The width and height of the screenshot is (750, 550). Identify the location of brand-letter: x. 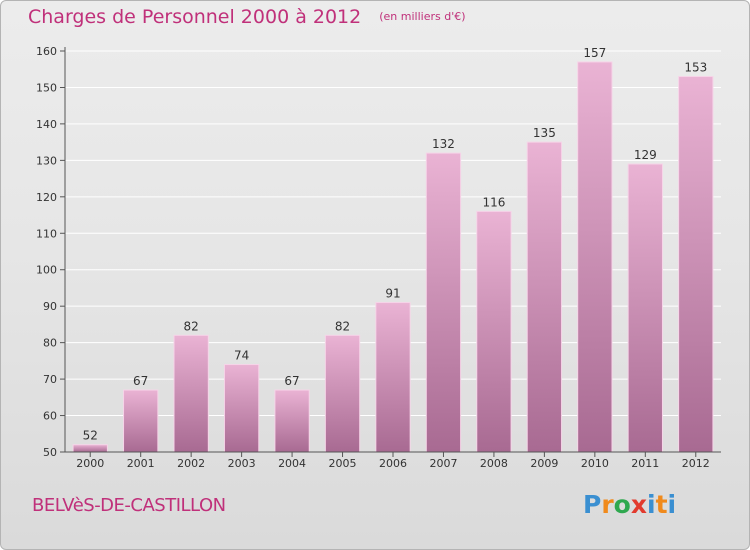
(638, 504).